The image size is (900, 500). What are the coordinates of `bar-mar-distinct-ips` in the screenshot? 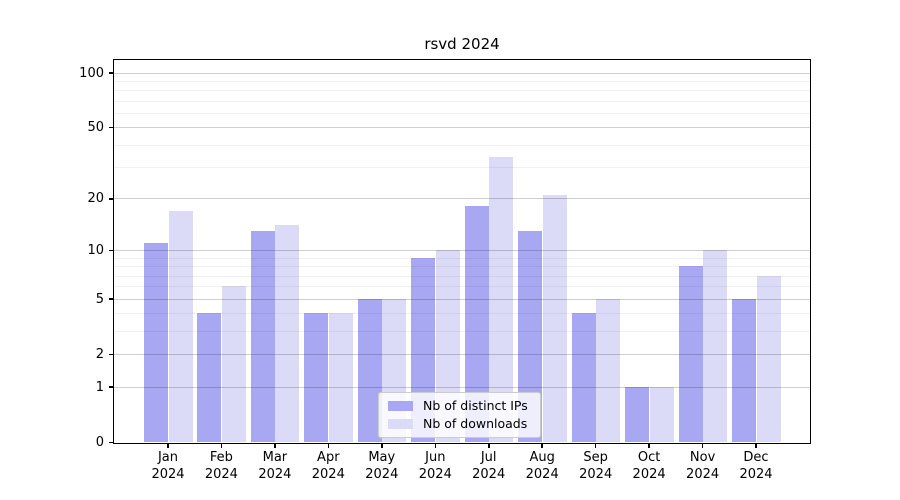 It's located at (262, 336).